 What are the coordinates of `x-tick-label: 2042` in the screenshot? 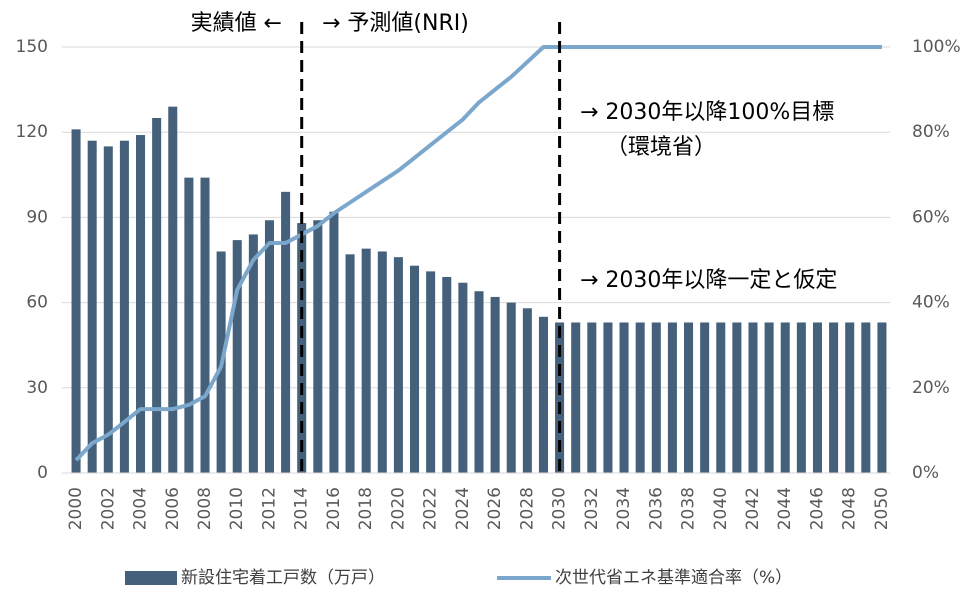 It's located at (753, 508).